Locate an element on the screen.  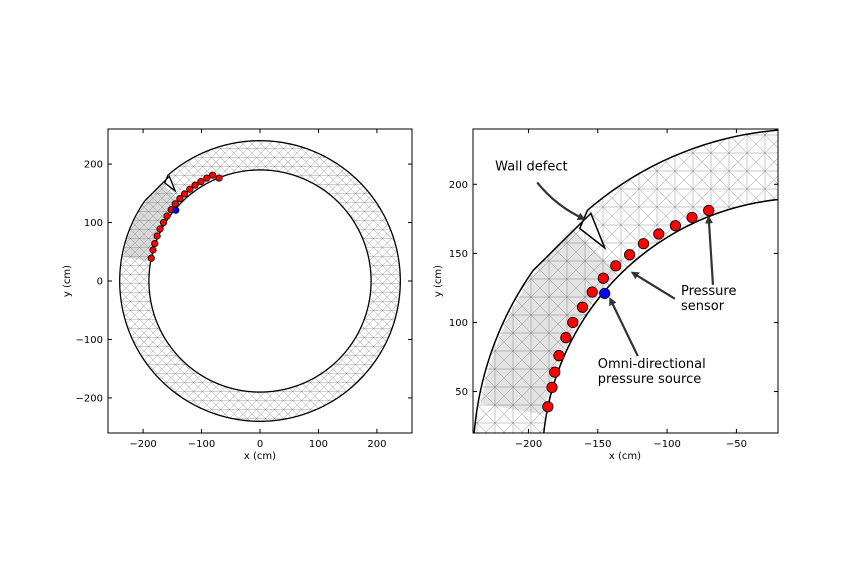
inner-wall-line is located at coordinates (661, 307).